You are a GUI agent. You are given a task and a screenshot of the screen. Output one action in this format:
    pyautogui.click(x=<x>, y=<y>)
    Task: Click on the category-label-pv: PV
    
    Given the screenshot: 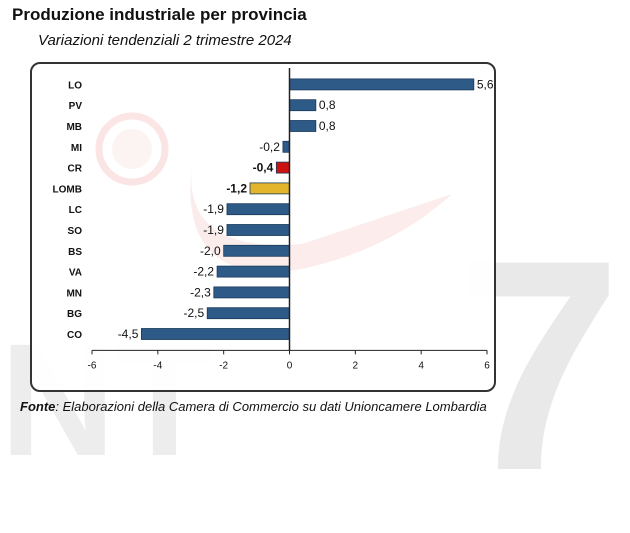 What is the action you would take?
    pyautogui.click(x=76, y=106)
    